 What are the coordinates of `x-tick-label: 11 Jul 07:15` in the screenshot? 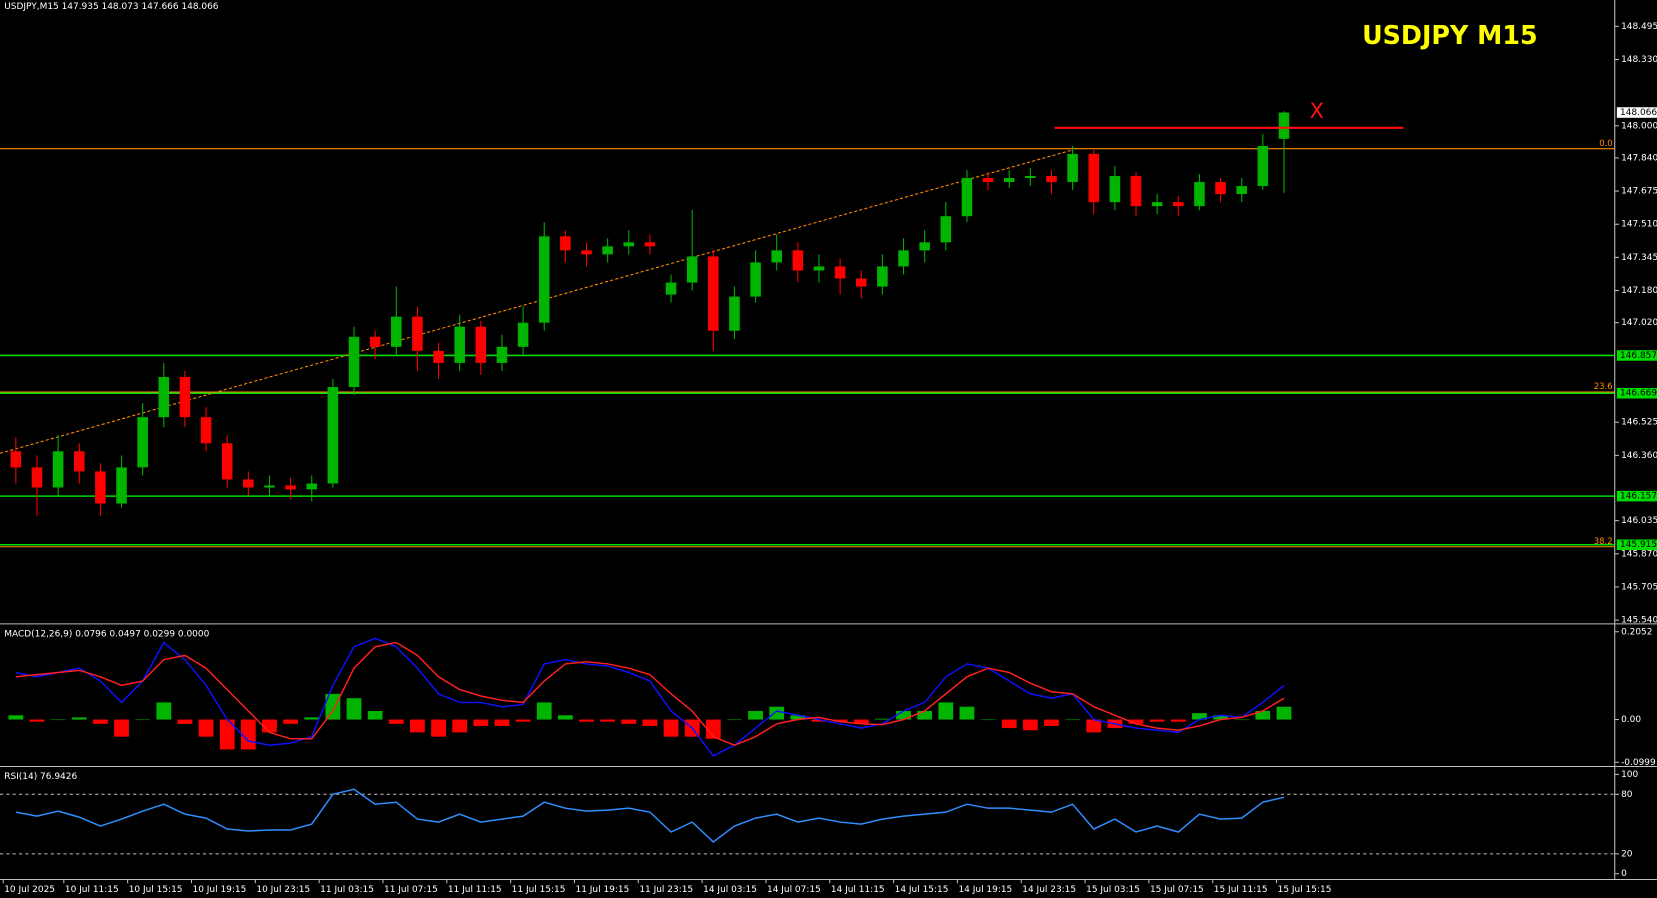 It's located at (411, 890).